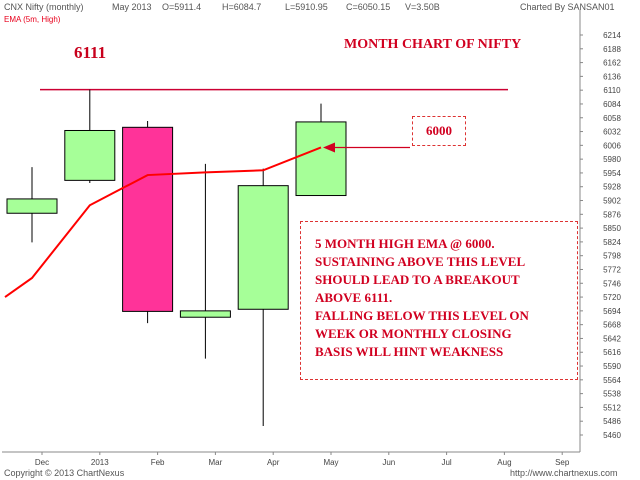  I want to click on y-tick-label: 5954, so click(612, 173).